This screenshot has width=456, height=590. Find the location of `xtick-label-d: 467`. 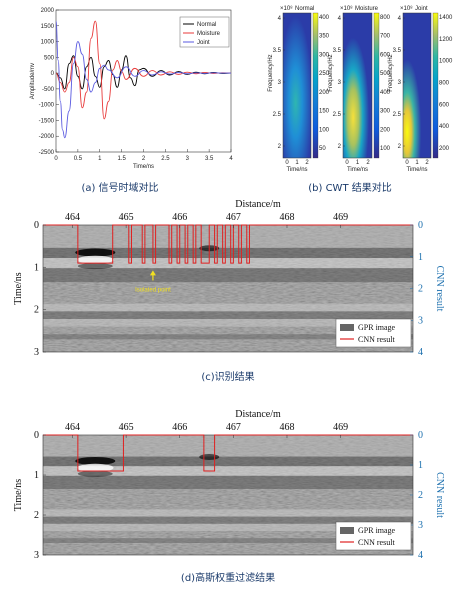

xtick-label-d: 467 is located at coordinates (233, 427).